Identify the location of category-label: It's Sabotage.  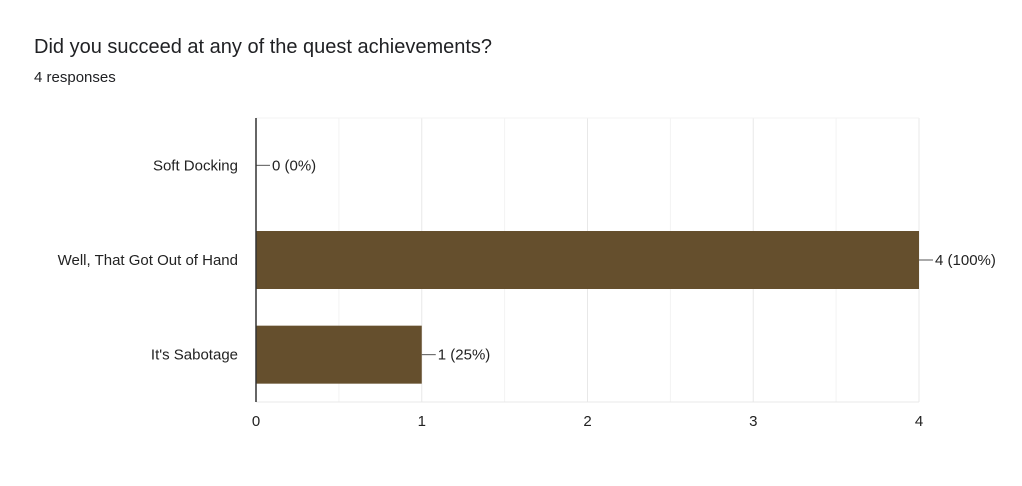
(194, 355).